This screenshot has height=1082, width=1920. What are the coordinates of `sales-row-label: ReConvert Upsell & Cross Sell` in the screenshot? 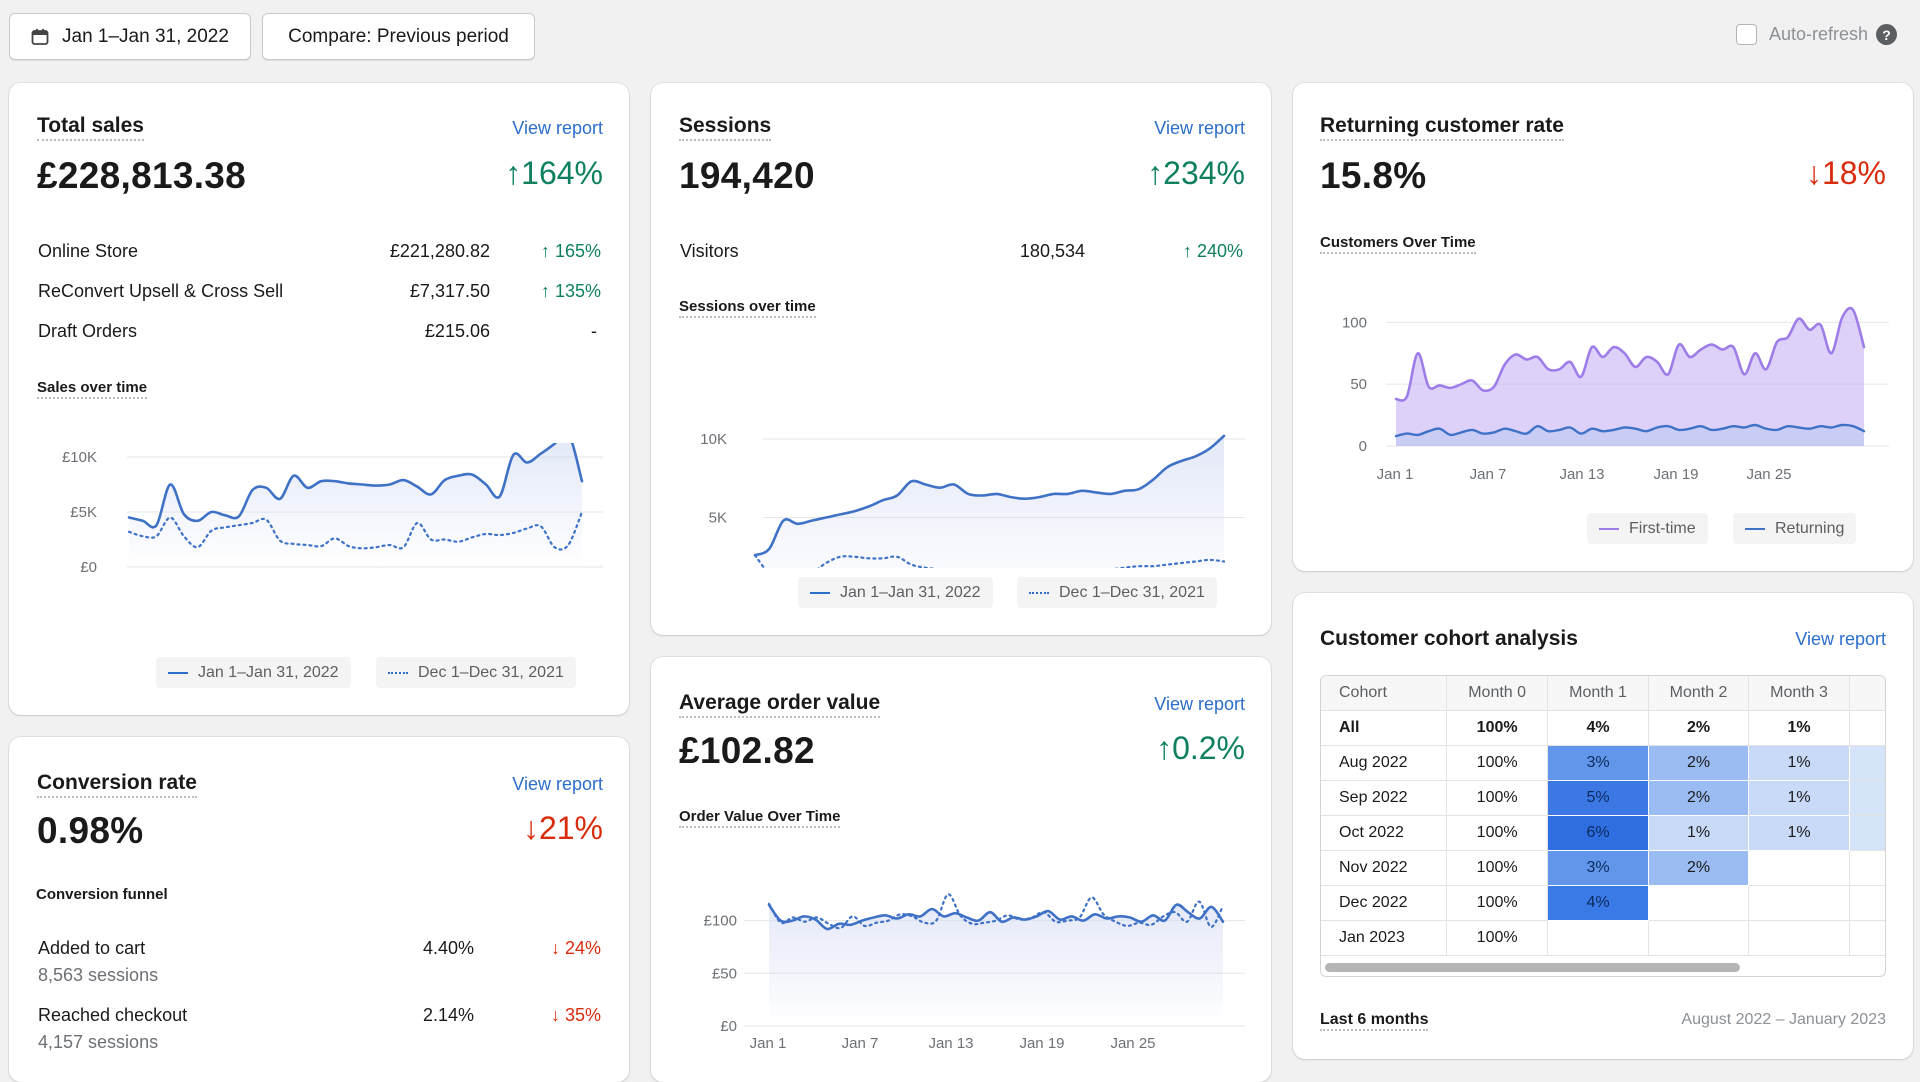 It's located at (161, 291).